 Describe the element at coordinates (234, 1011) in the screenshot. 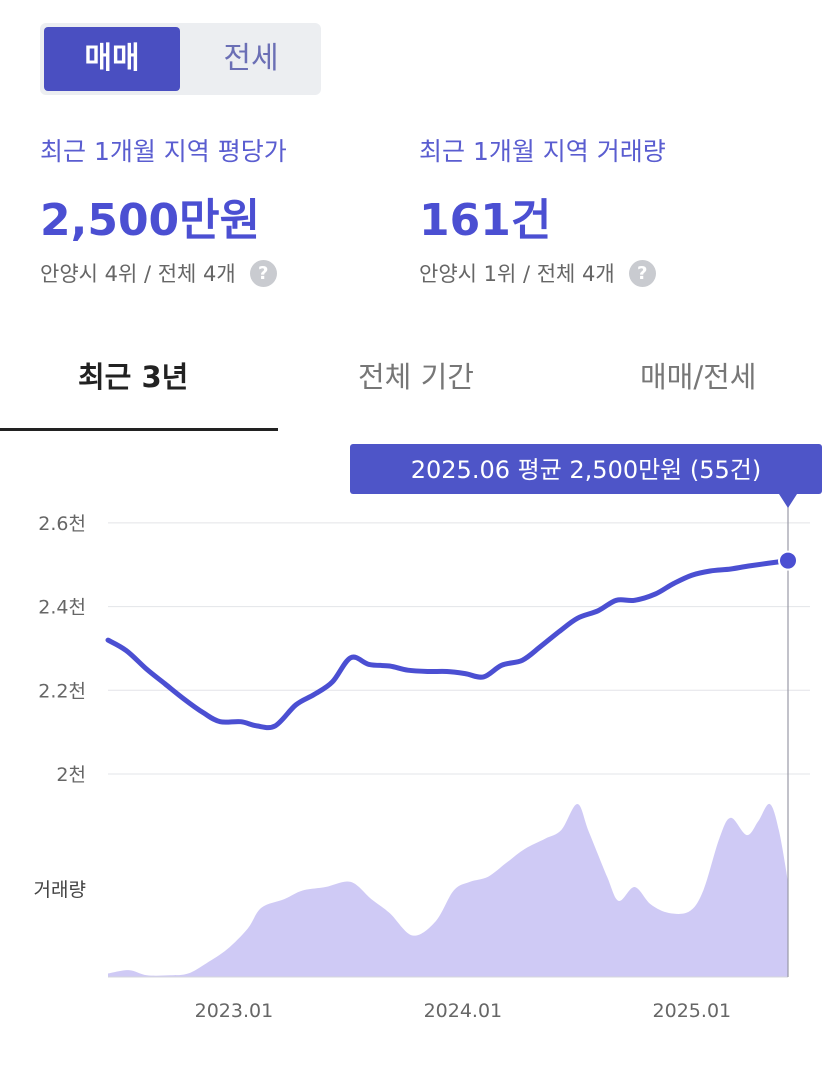

I see `x-tick-label: 2023.01` at that location.